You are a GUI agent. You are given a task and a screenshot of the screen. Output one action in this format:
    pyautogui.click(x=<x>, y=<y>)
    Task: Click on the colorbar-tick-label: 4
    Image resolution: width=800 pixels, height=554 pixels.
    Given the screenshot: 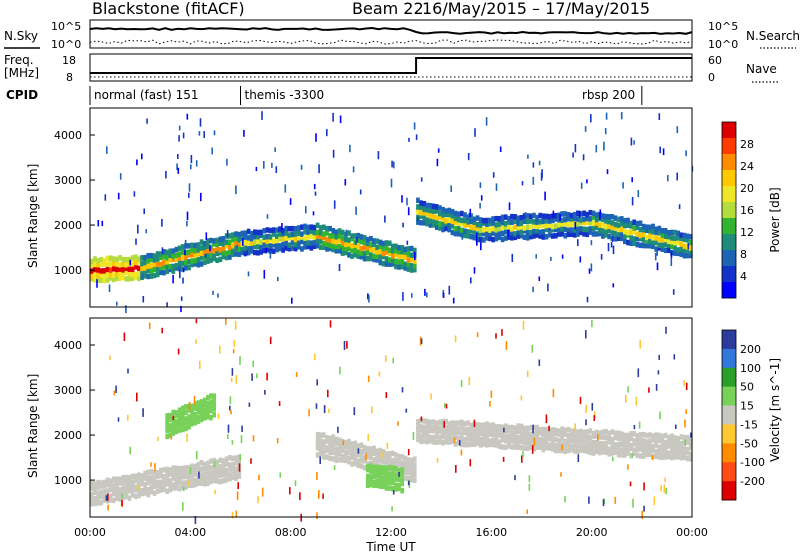 What is the action you would take?
    pyautogui.click(x=743, y=276)
    